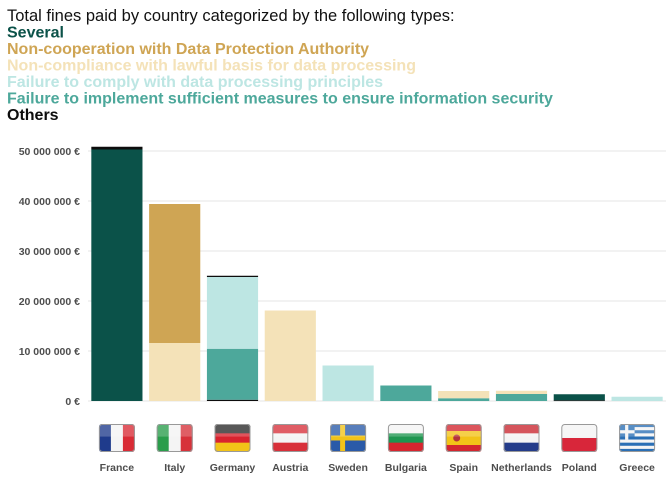 This screenshot has width=672, height=480. What do you see at coordinates (579, 438) in the screenshot?
I see `poland-flag-icon` at bounding box center [579, 438].